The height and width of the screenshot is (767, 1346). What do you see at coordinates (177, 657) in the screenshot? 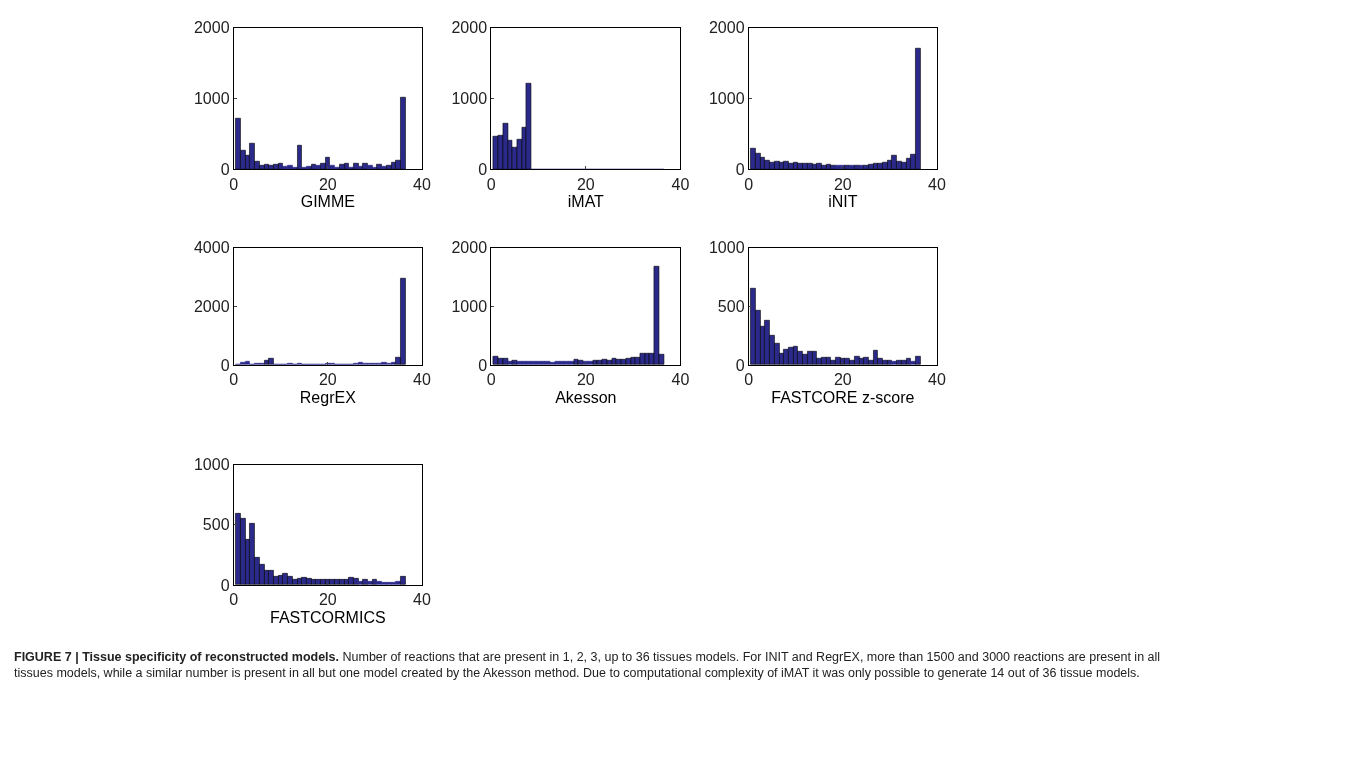
I see `caption: FIGURE 7 | Tissue specificity of reconstructed models.` at bounding box center [177, 657].